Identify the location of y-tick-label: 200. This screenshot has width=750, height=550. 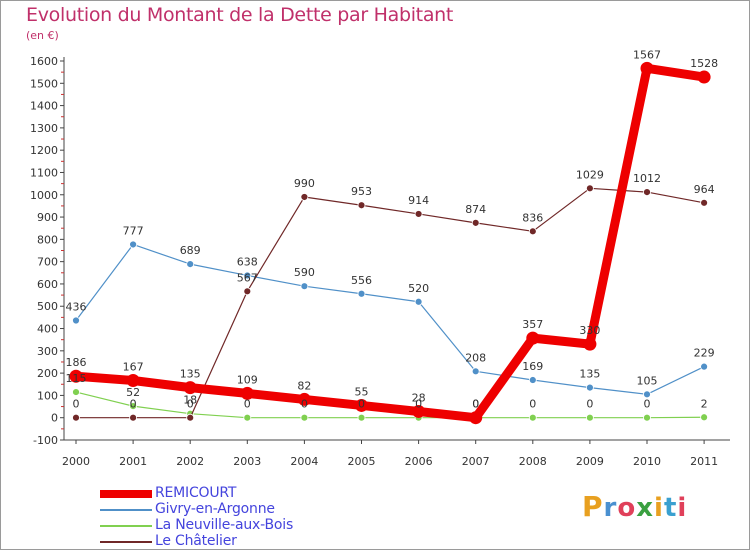
(47, 373).